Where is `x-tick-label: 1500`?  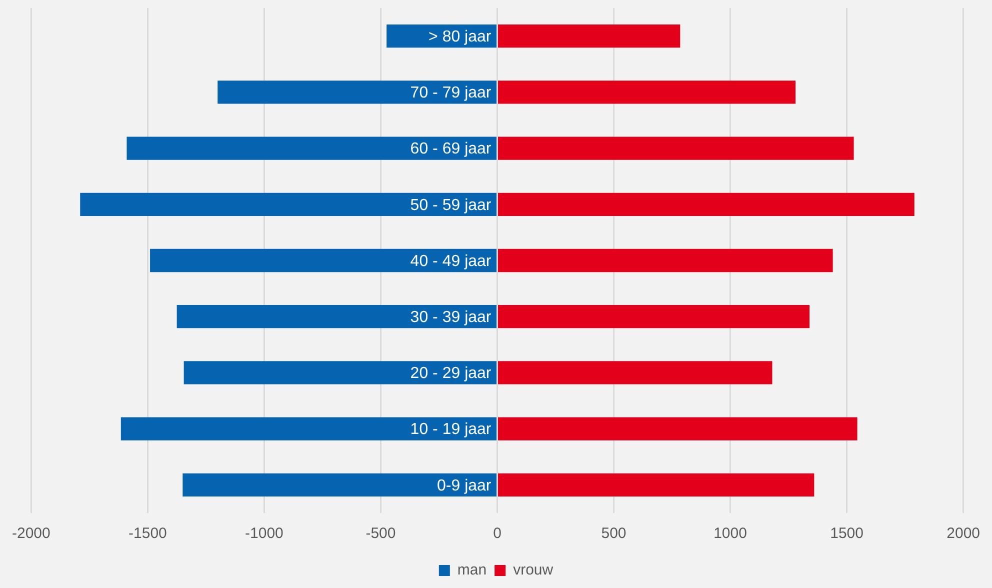
x-tick-label: 1500 is located at coordinates (847, 533).